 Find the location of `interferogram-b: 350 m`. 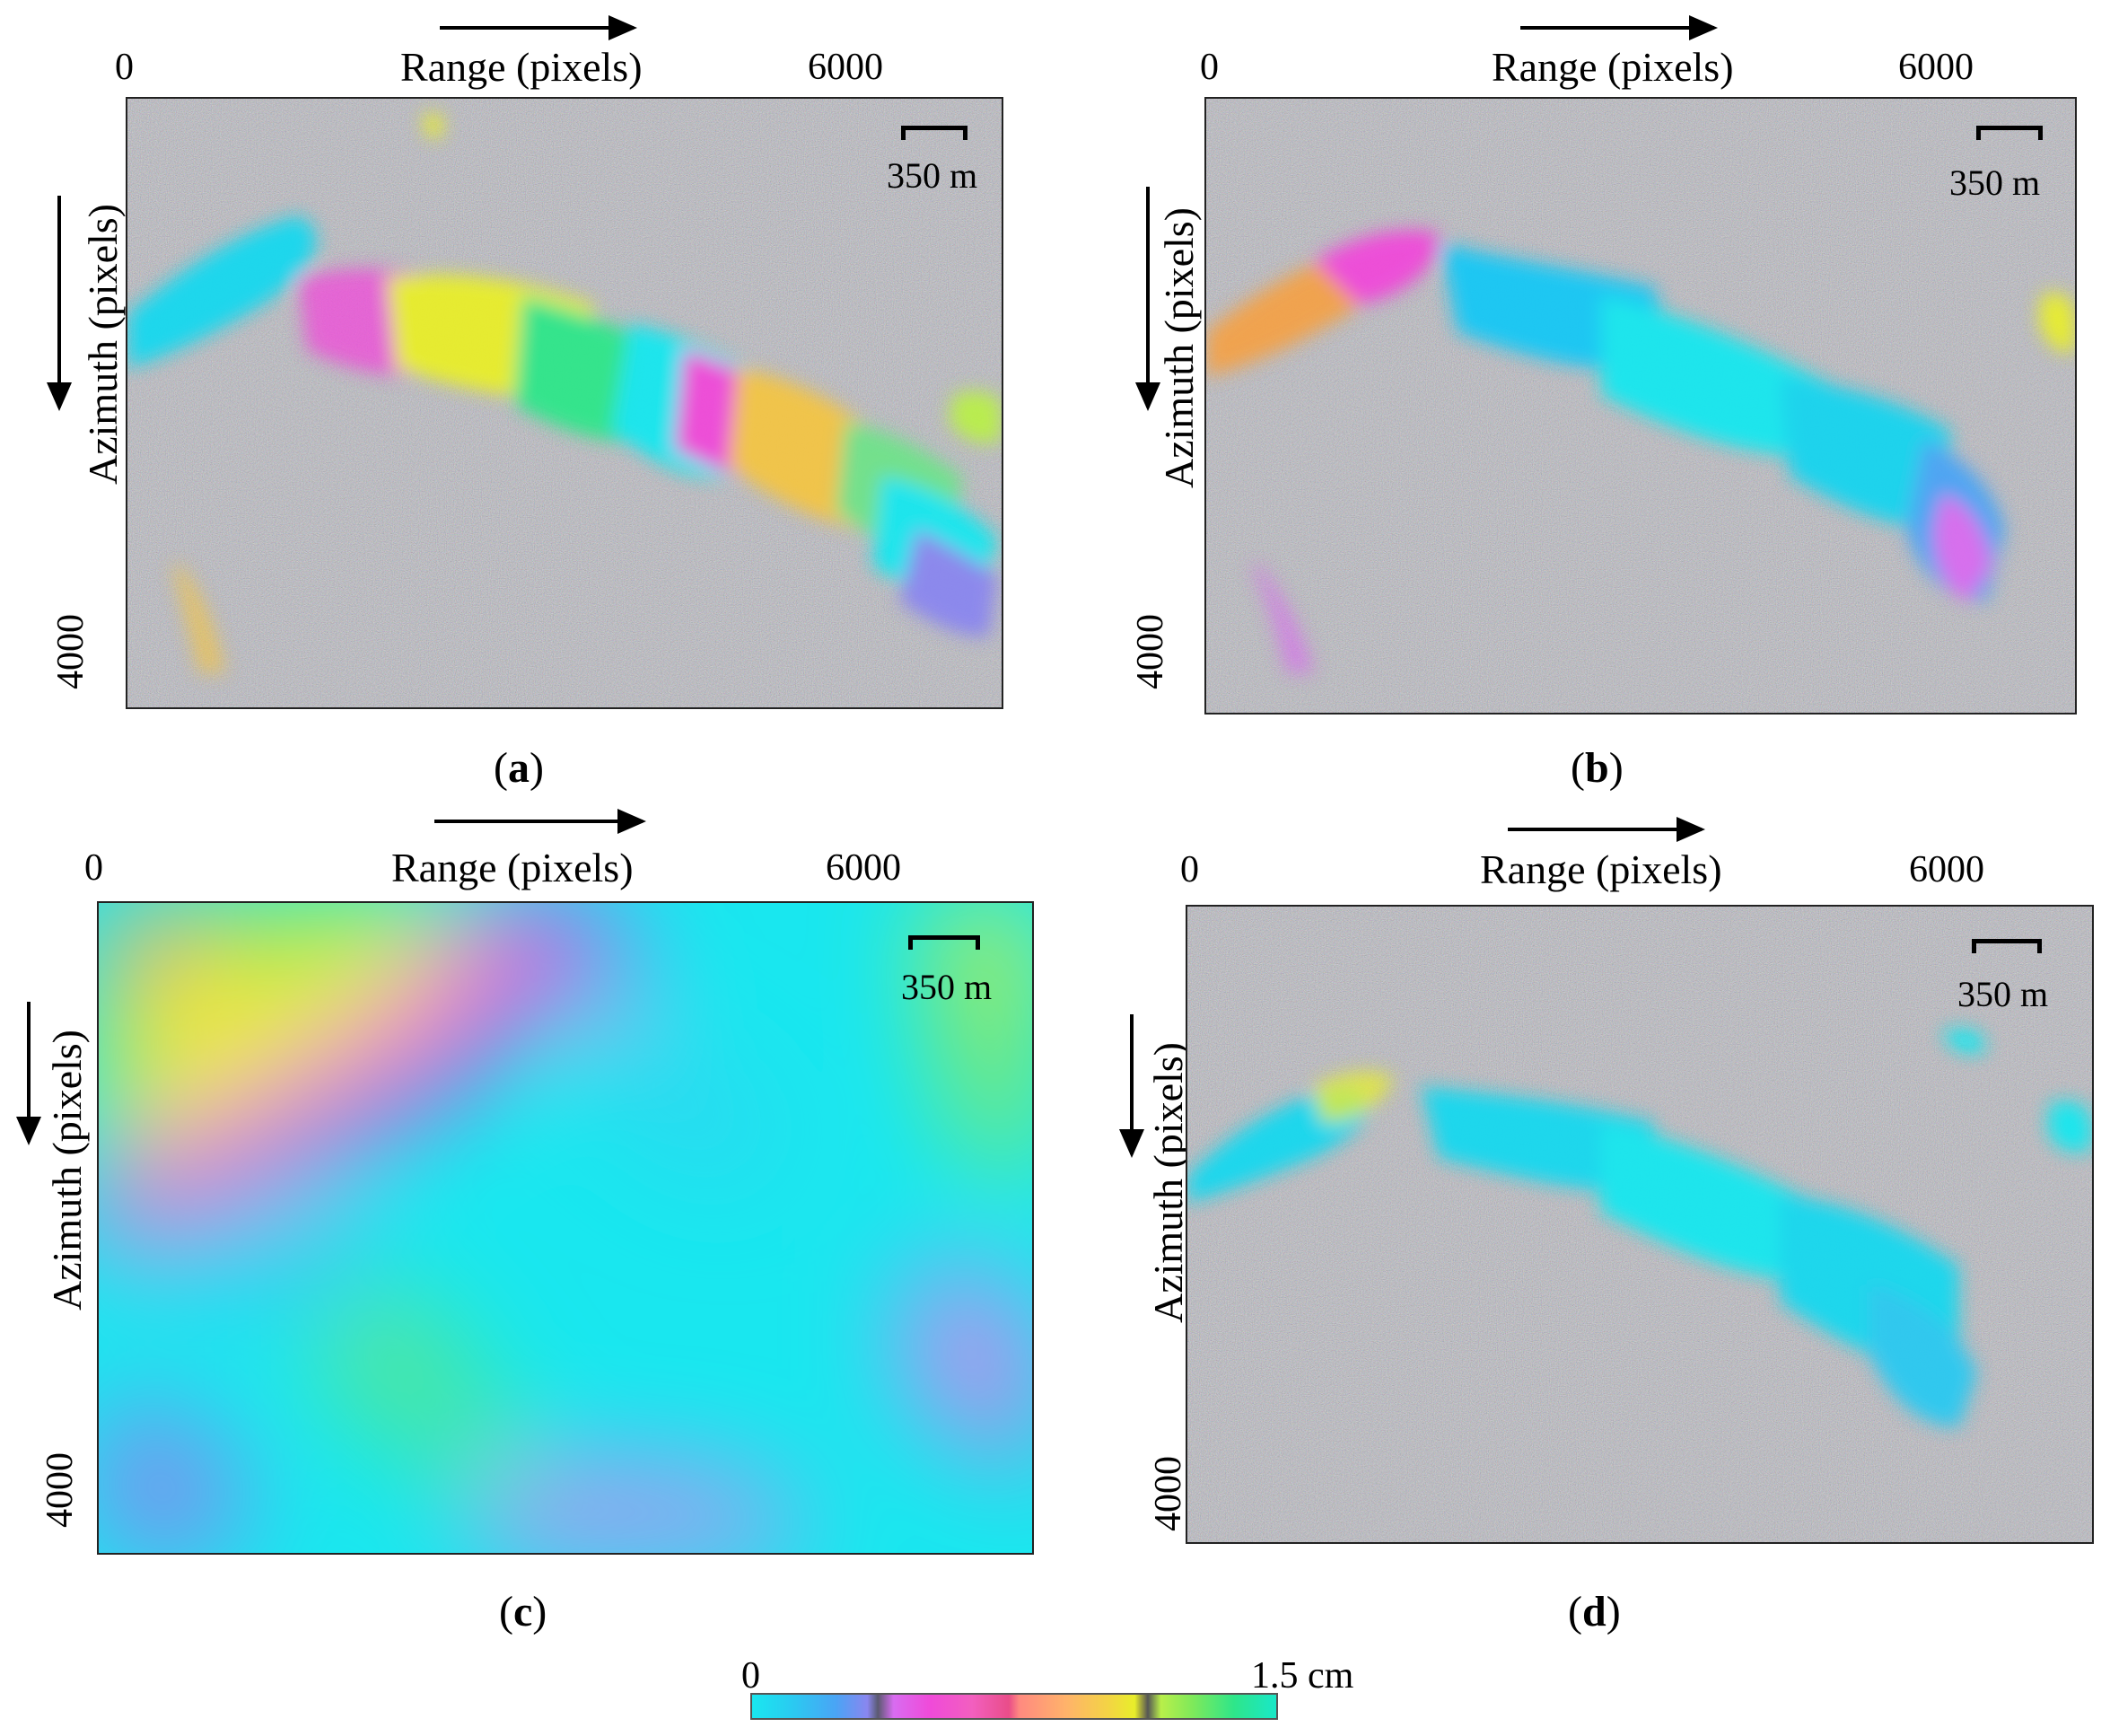

interferogram-b: 350 m is located at coordinates (1640, 406).